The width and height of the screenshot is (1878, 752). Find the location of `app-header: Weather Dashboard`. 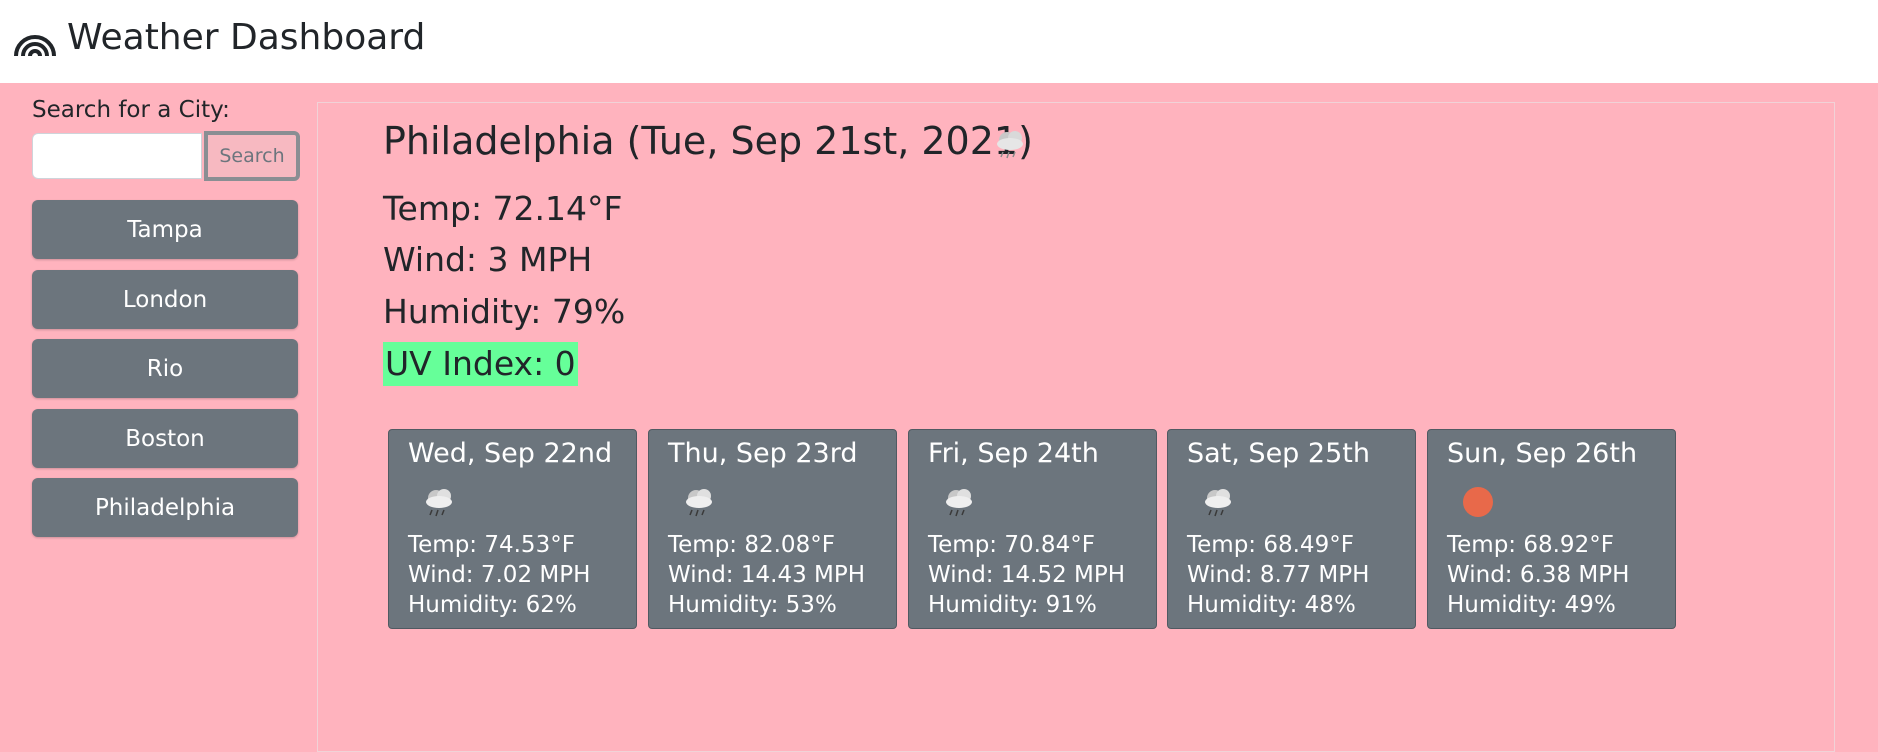

app-header: Weather Dashboard is located at coordinates (939, 41).